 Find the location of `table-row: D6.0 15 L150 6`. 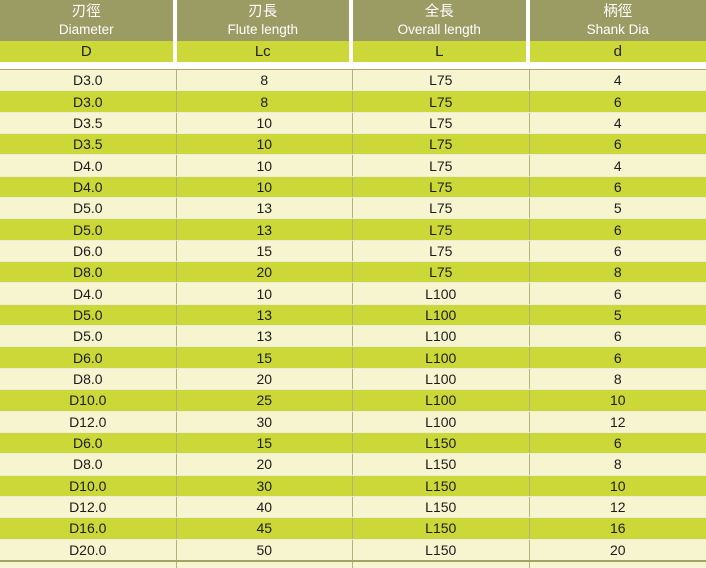

table-row: D6.0 15 L150 6 is located at coordinates (353, 442).